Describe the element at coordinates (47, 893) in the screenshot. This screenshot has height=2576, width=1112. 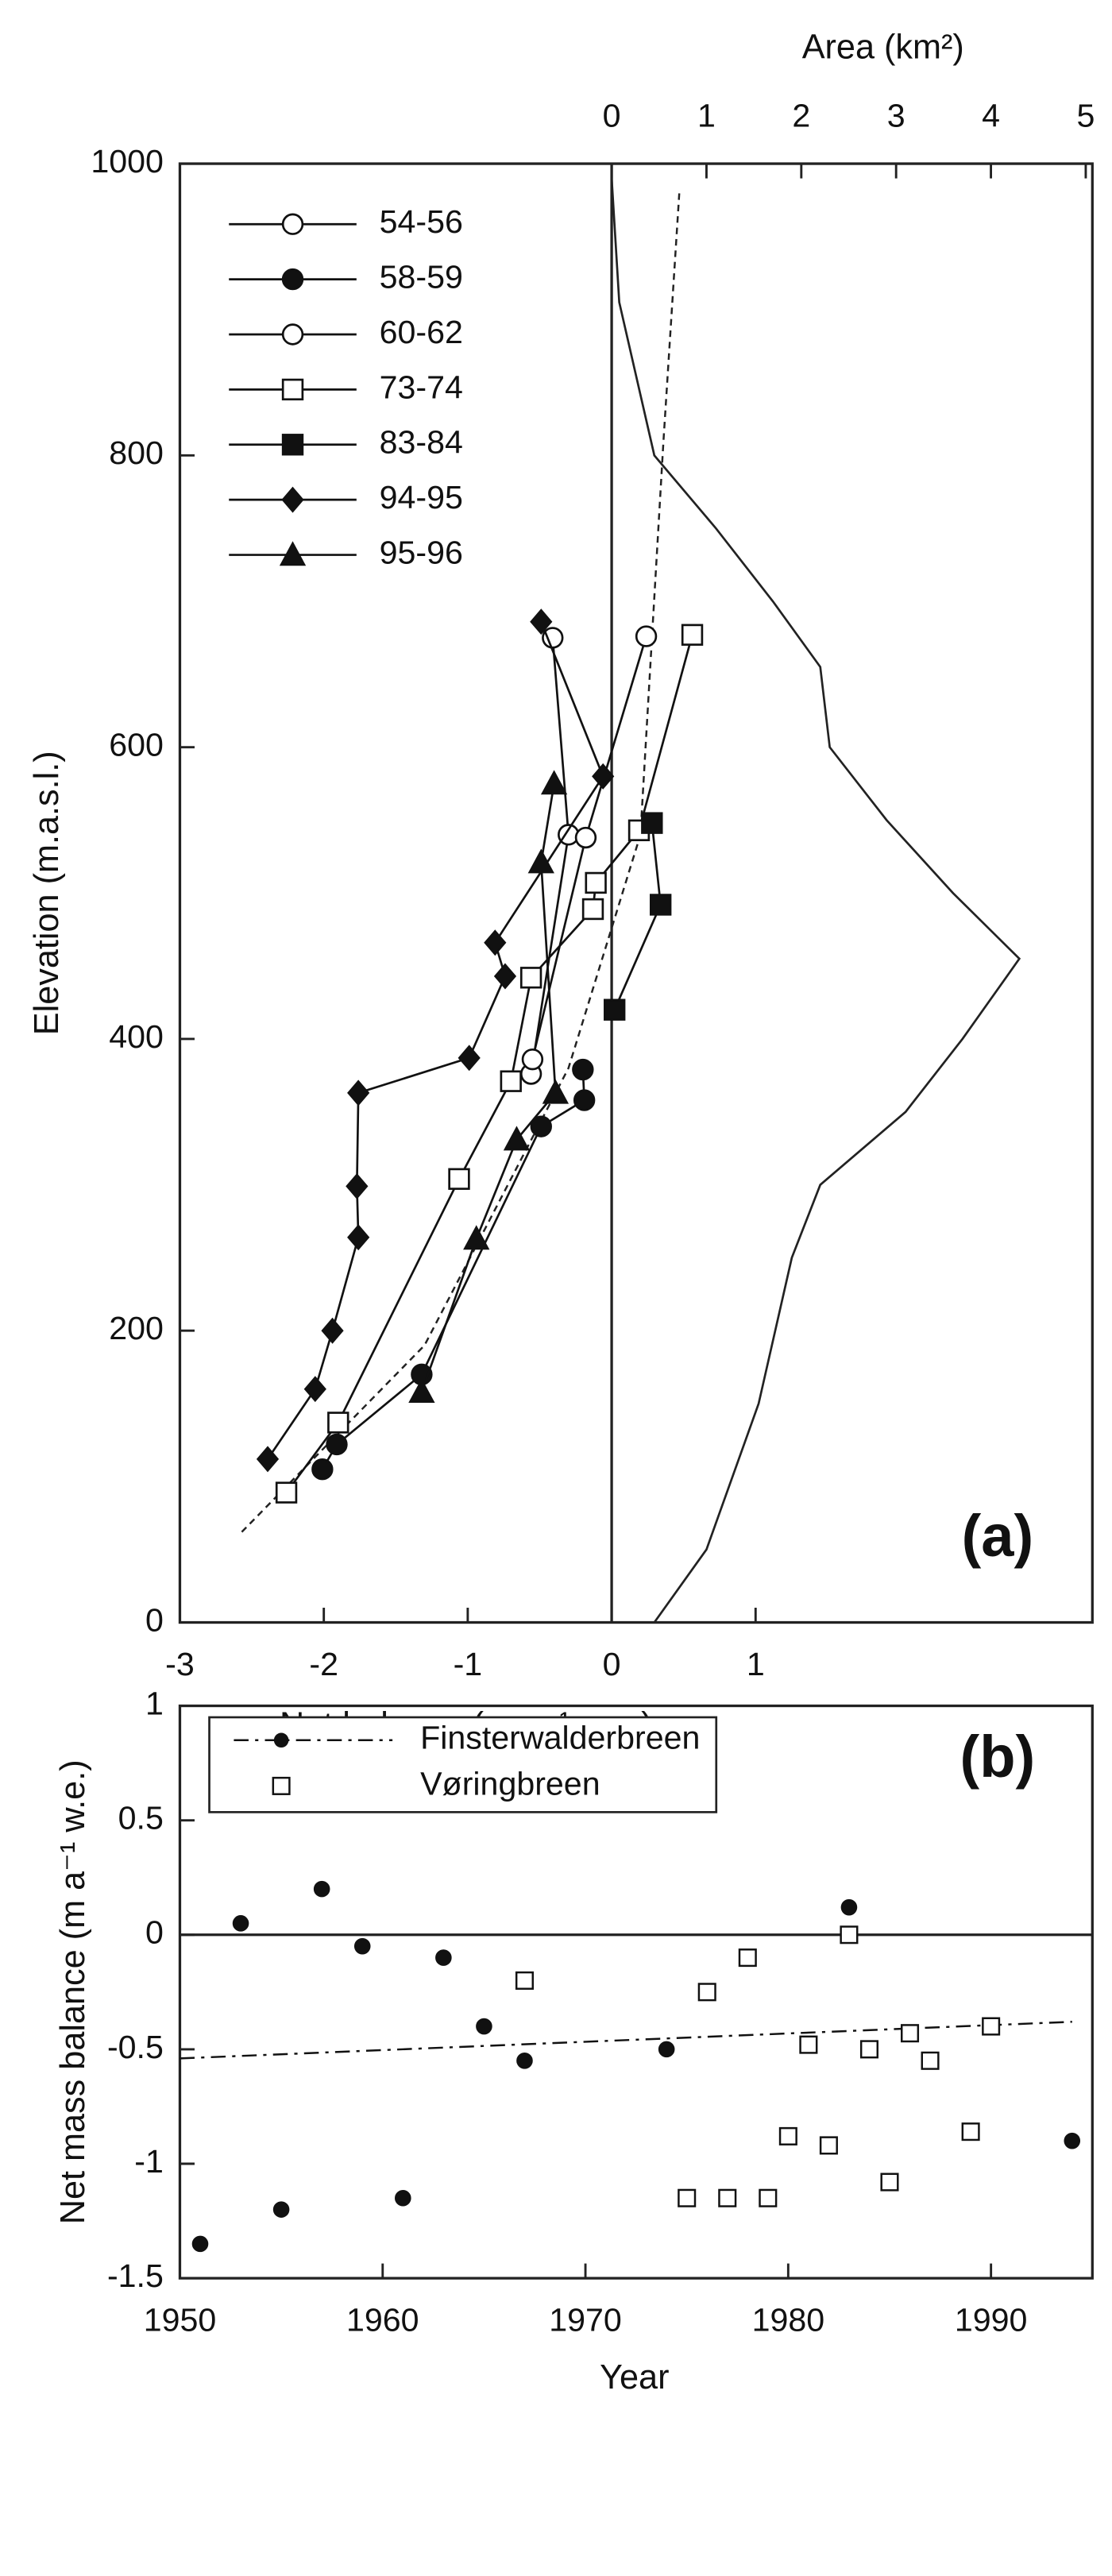
I see `y-axis-label: Elevation (m.a.s.l.)` at that location.